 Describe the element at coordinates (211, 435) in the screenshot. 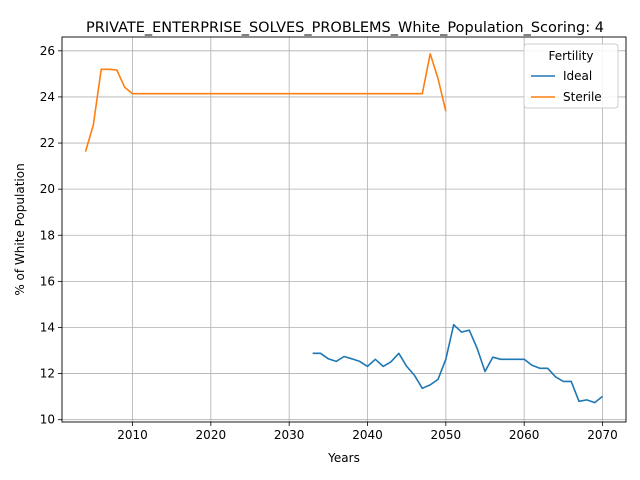

I see `x-tick-label: 2020` at that location.